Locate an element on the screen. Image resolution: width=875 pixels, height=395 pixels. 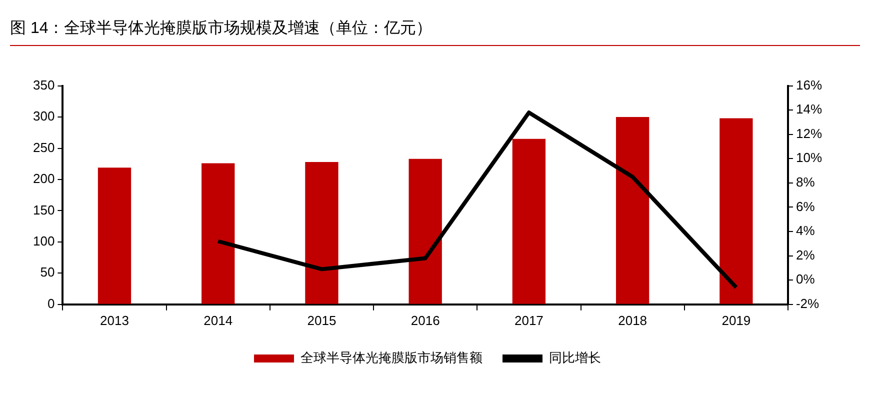
y2-tick-label: 6% is located at coordinates (806, 206).